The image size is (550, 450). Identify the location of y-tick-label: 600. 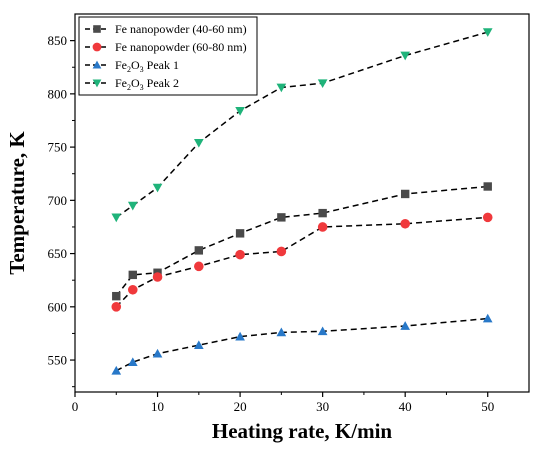
(58, 306).